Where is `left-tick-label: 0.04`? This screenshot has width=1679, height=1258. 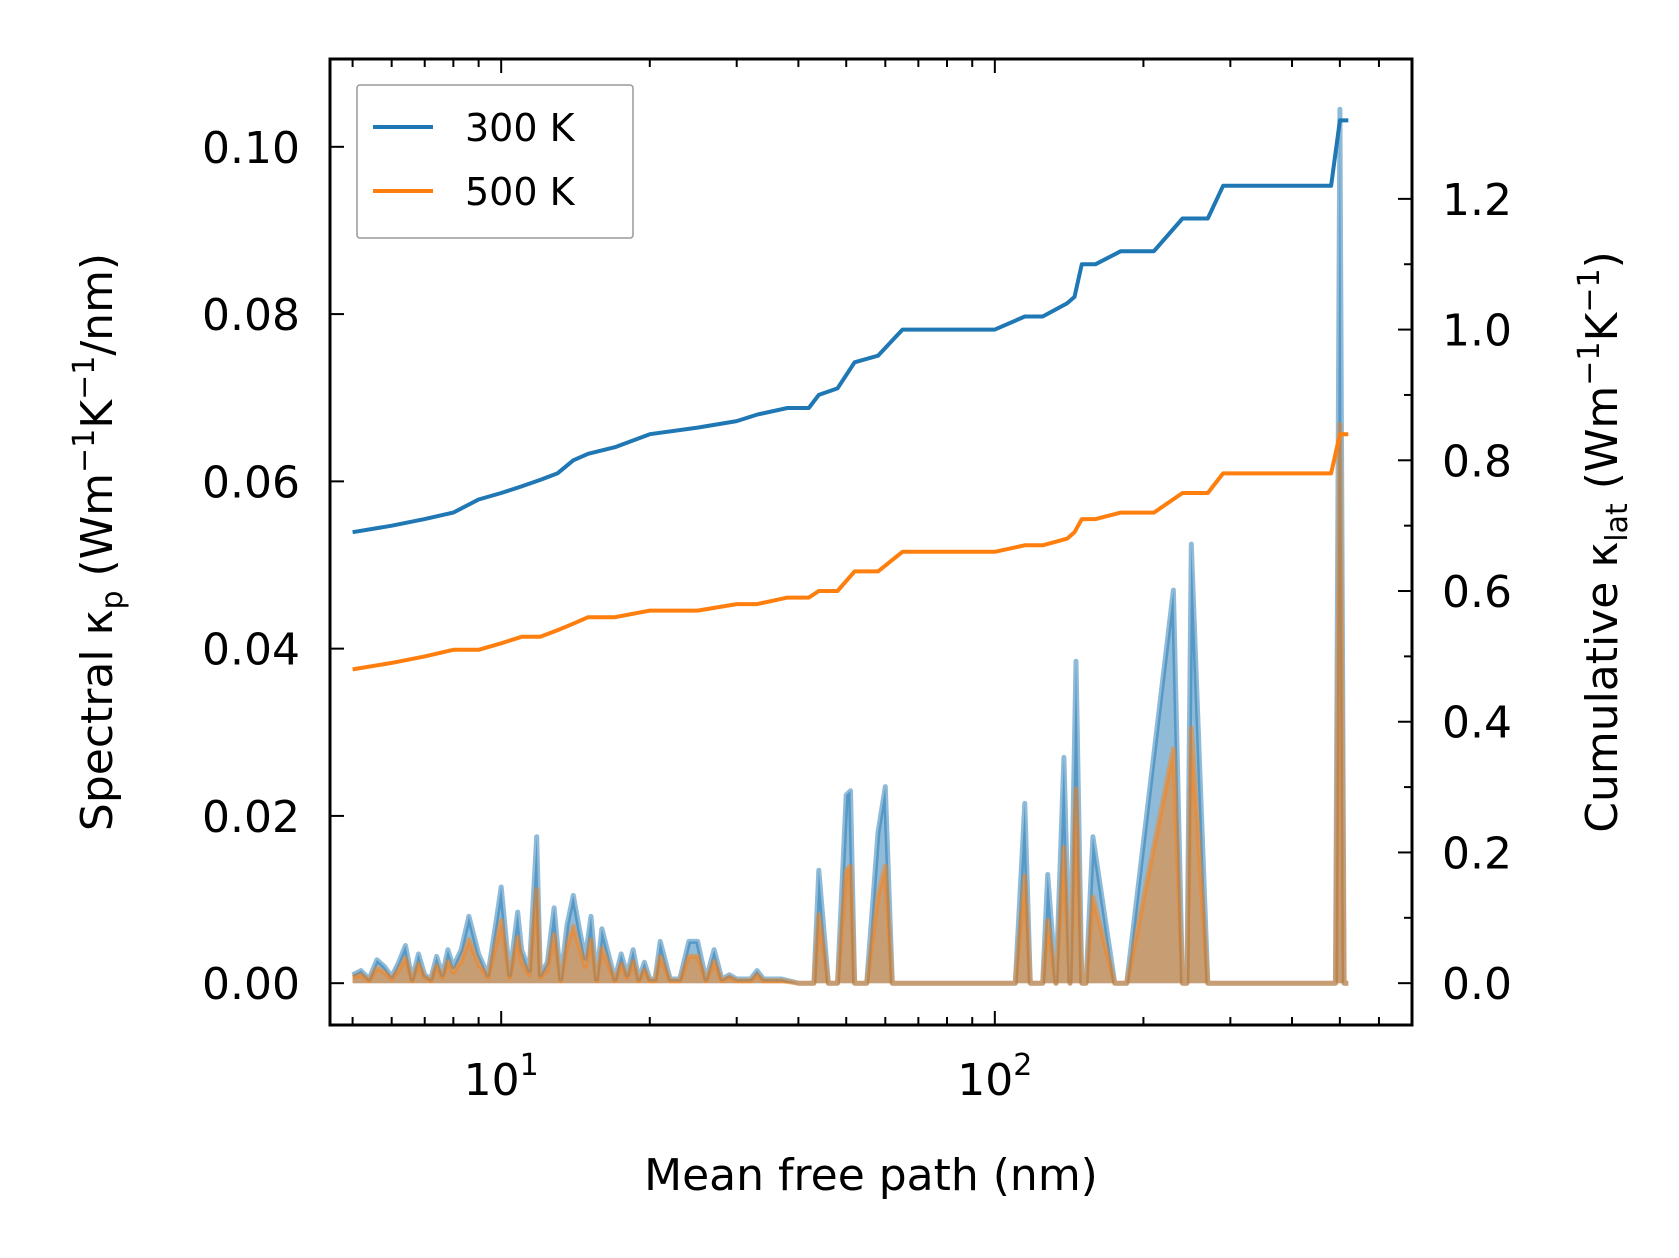 left-tick-label: 0.04 is located at coordinates (251, 650).